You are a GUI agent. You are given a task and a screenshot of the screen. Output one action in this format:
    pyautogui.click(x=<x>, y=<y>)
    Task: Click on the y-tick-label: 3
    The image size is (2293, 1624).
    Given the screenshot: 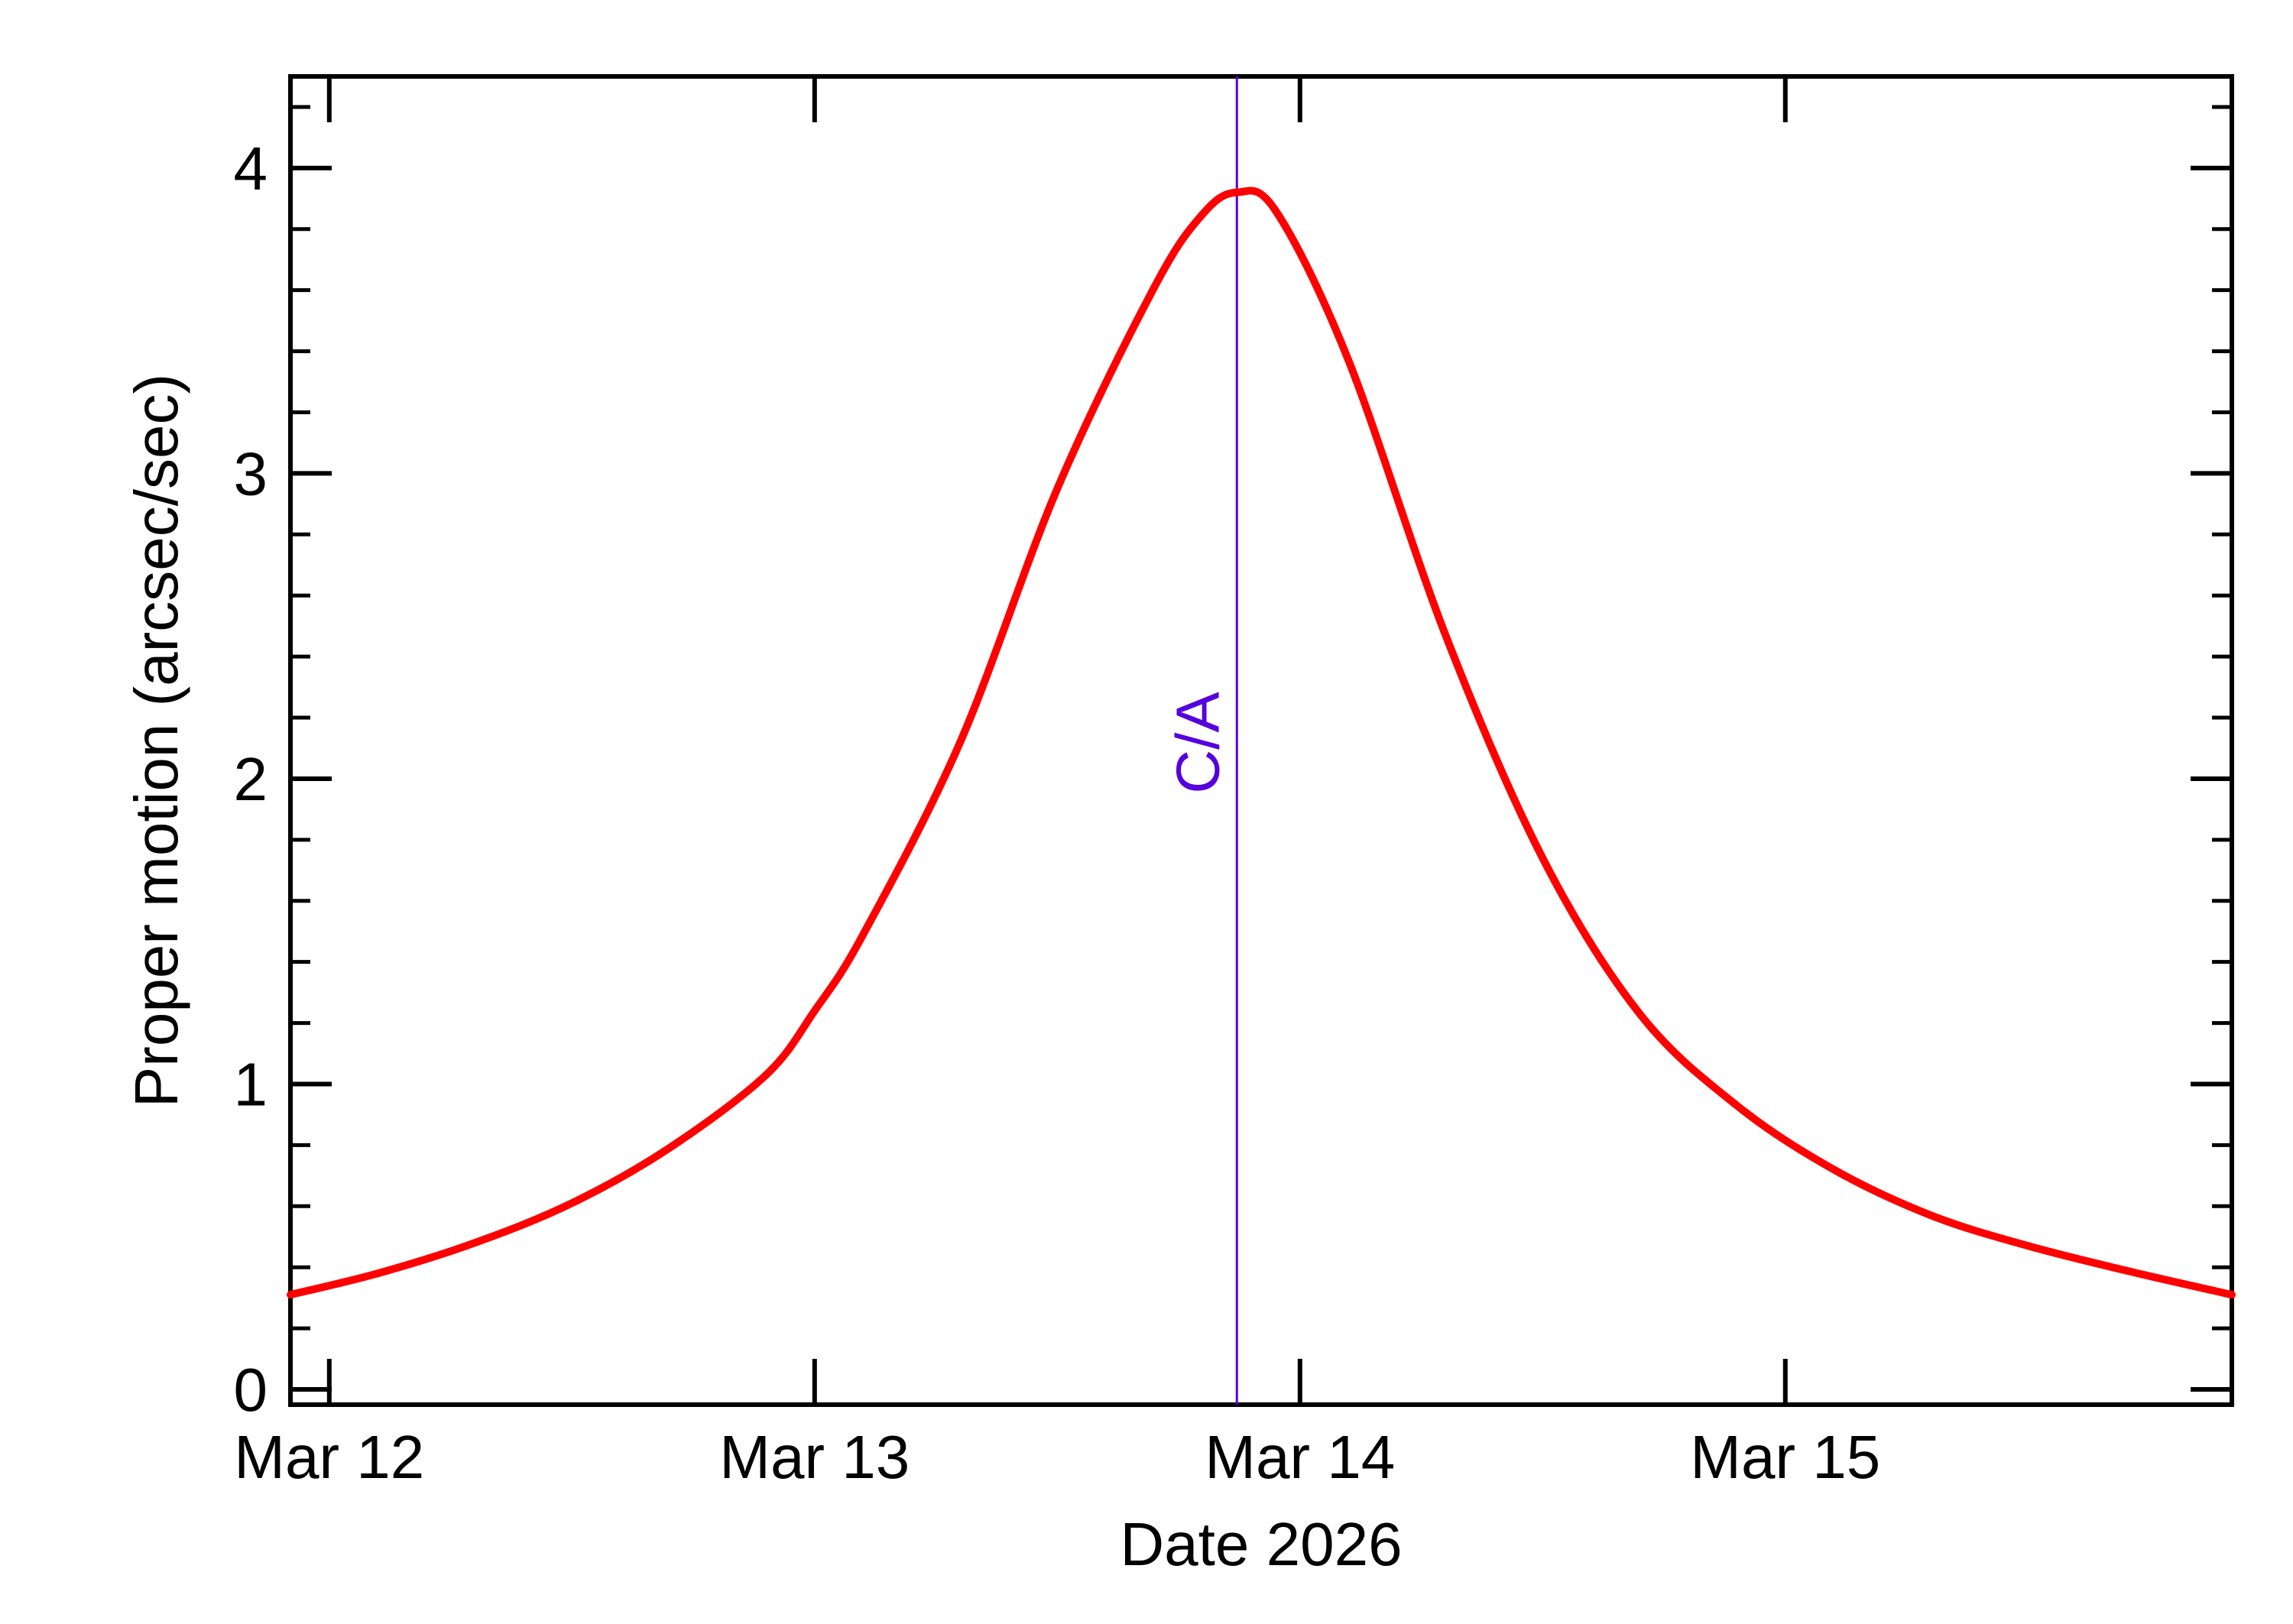 What is the action you would take?
    pyautogui.click(x=251, y=473)
    